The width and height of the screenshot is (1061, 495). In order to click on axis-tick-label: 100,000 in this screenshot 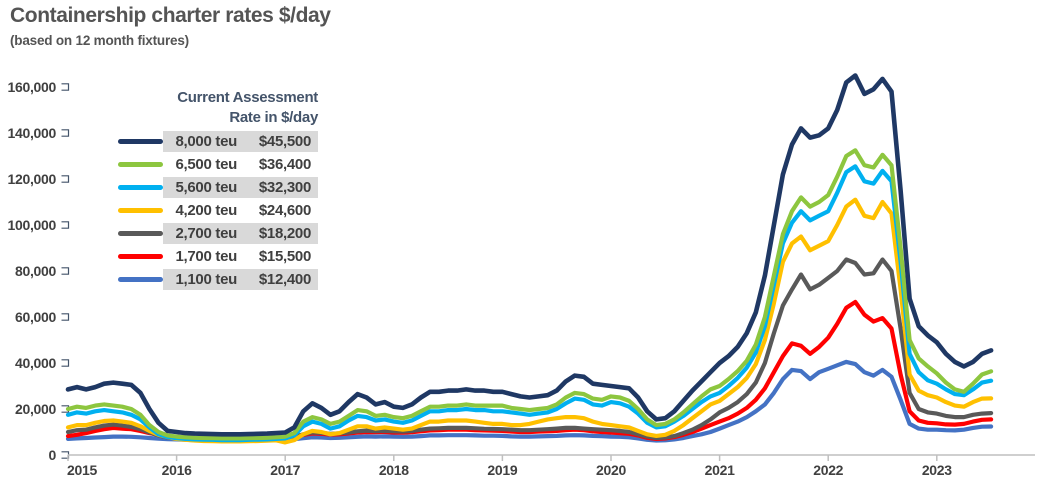, I will do `click(31, 225)`.